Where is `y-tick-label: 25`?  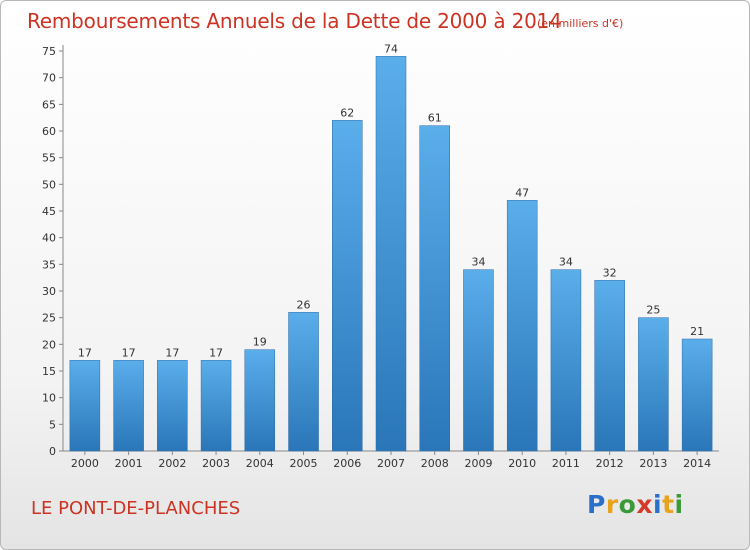
y-tick-label: 25 is located at coordinates (49, 318).